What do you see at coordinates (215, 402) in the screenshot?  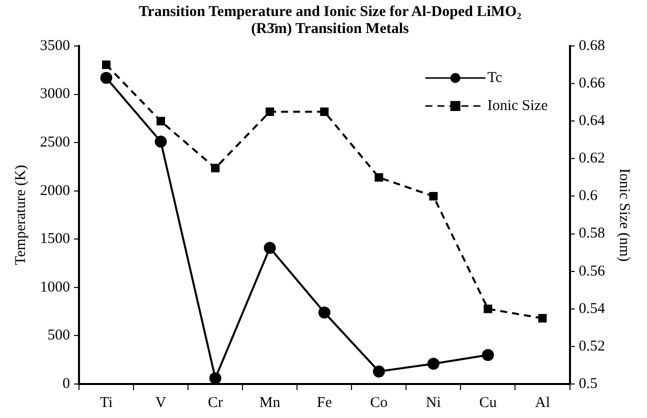 I see `x-tick-label: Cr` at bounding box center [215, 402].